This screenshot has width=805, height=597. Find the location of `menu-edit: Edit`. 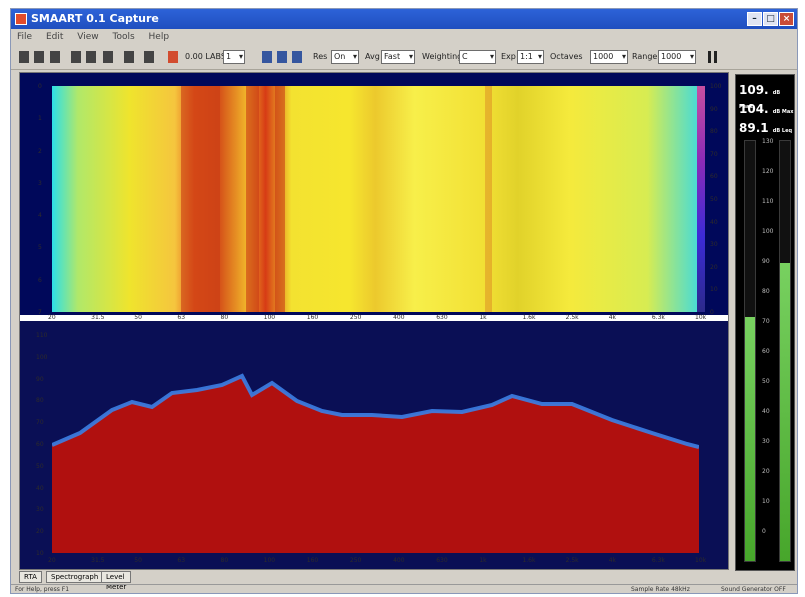

menu-edit: Edit is located at coordinates (54, 37).